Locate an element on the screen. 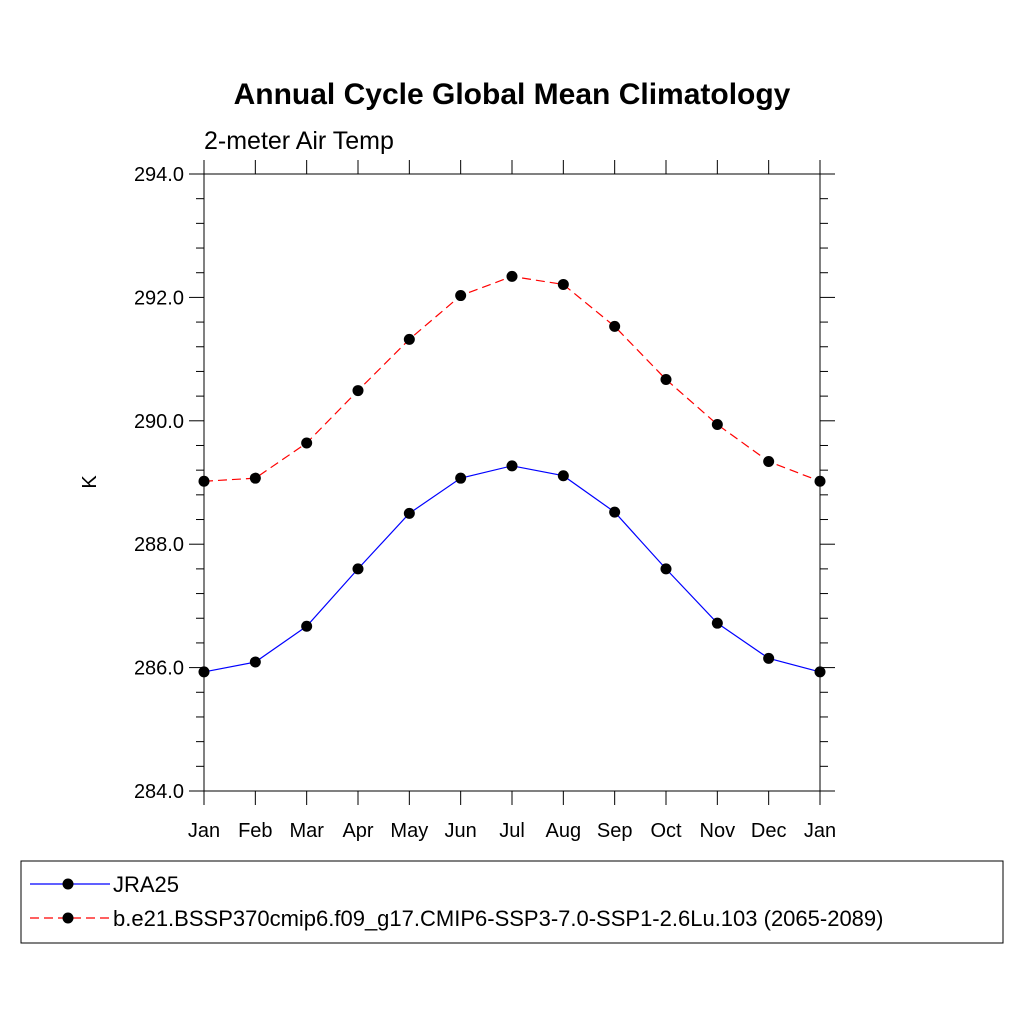 The image size is (1024, 1024). x-tick-label: Apr is located at coordinates (357, 831).